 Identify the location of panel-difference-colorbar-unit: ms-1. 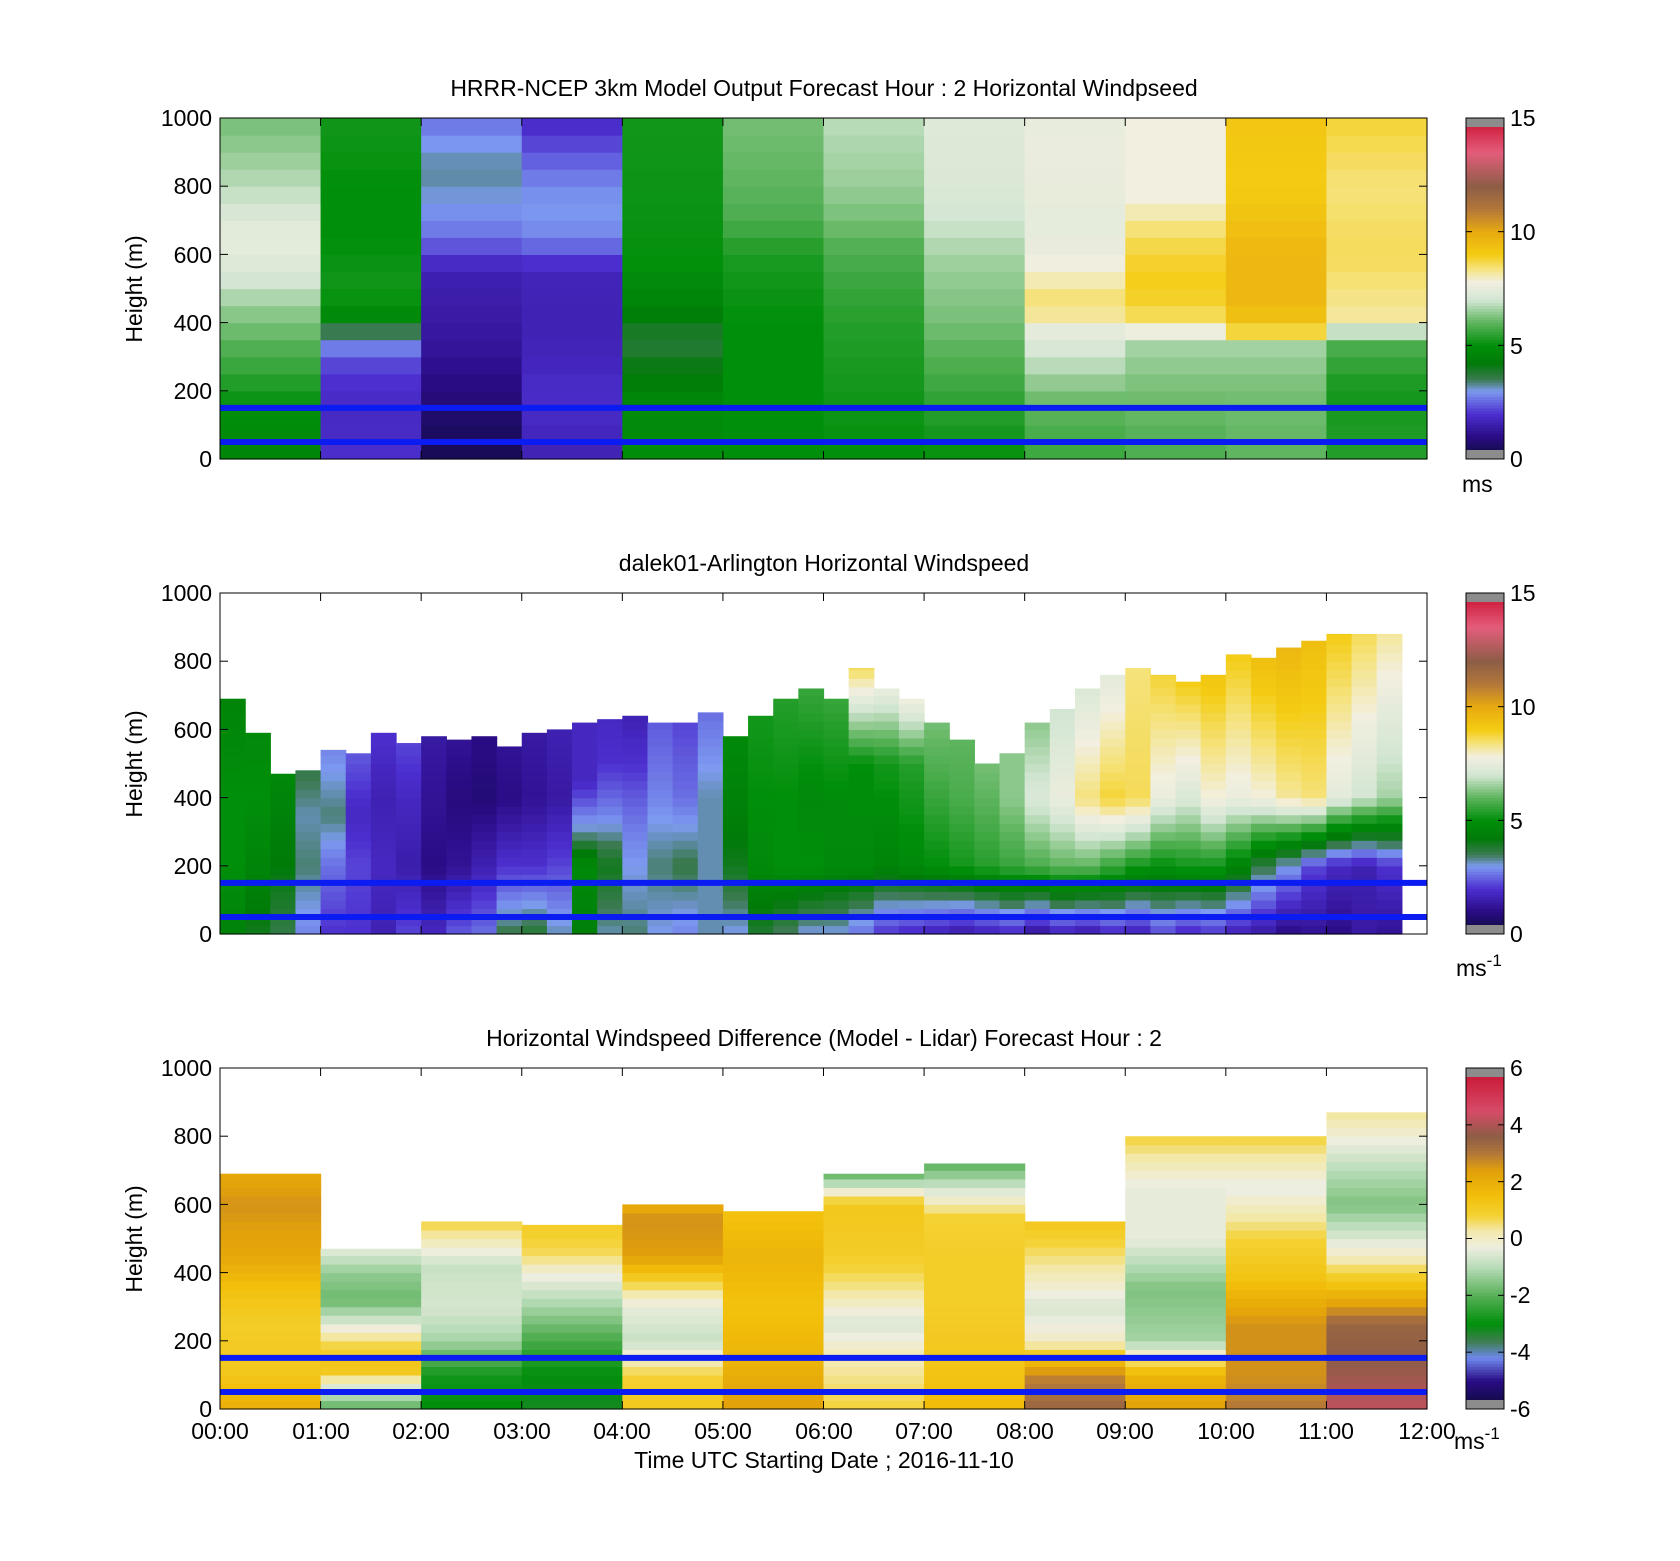
(1477, 1439).